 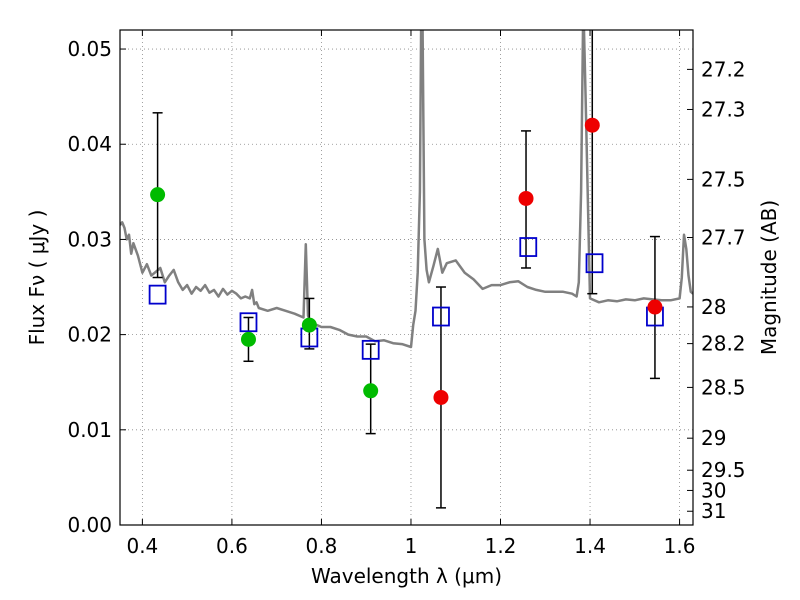 I want to click on x-tick-label: 1.2, so click(x=501, y=546).